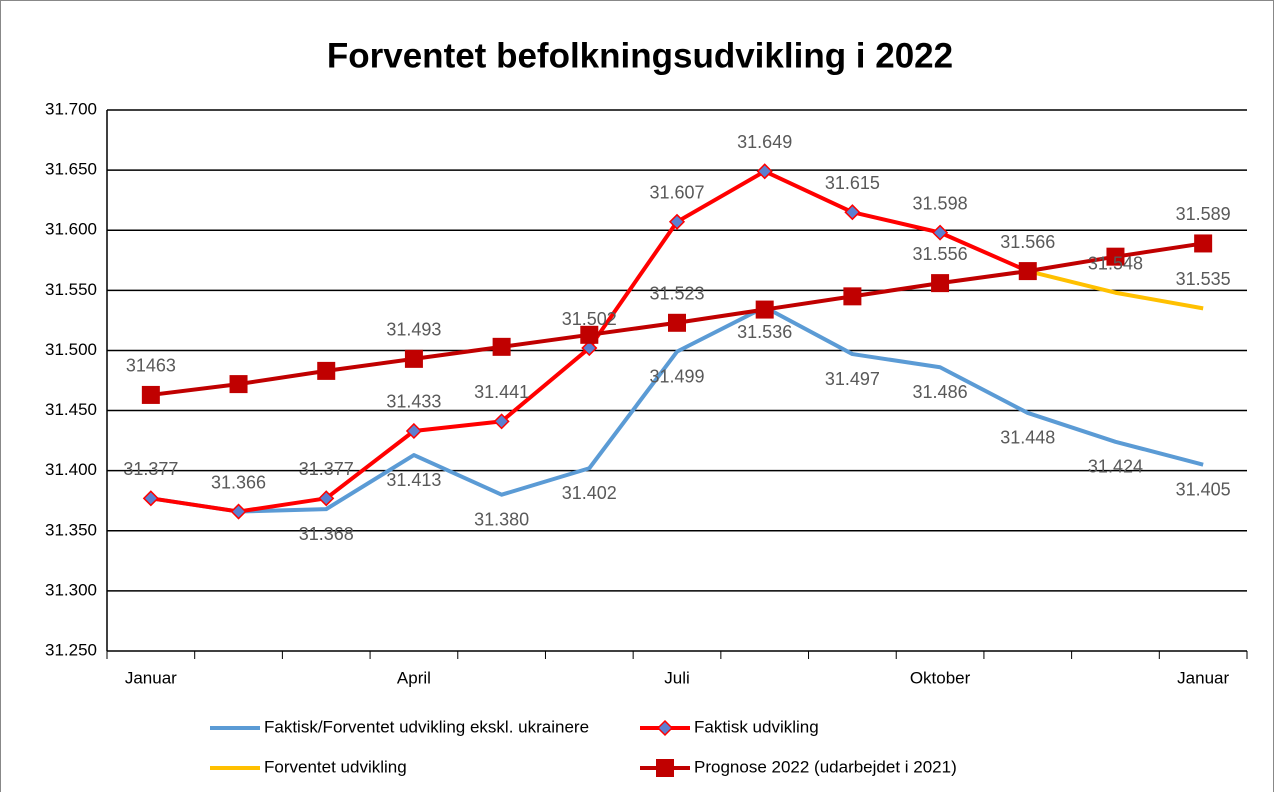  I want to click on y-tick-label: 31.500, so click(71, 349).